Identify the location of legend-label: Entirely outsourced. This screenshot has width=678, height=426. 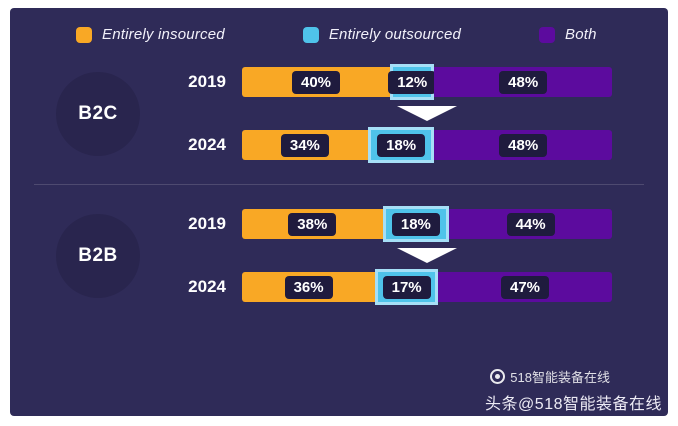
(395, 34).